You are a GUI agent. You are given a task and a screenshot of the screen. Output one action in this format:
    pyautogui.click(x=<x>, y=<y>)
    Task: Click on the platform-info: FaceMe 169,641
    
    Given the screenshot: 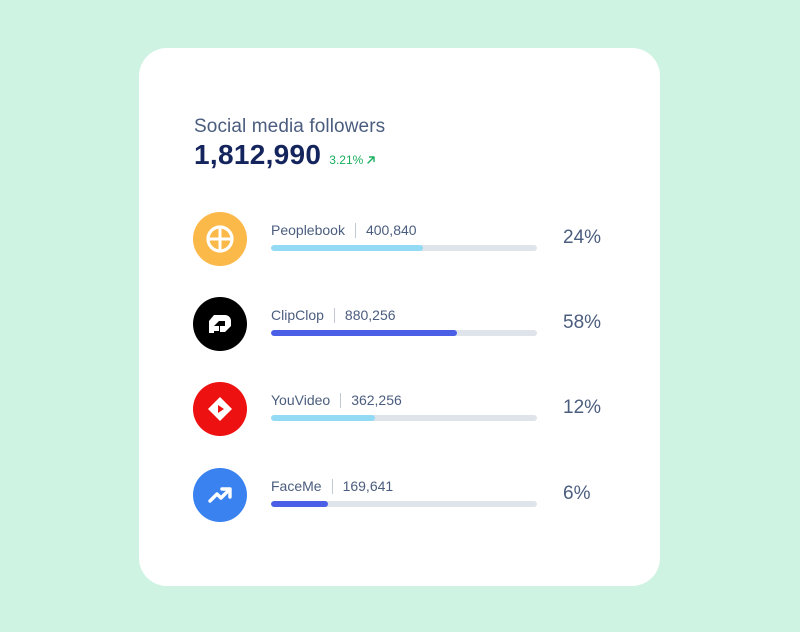 What is the action you would take?
    pyautogui.click(x=332, y=486)
    